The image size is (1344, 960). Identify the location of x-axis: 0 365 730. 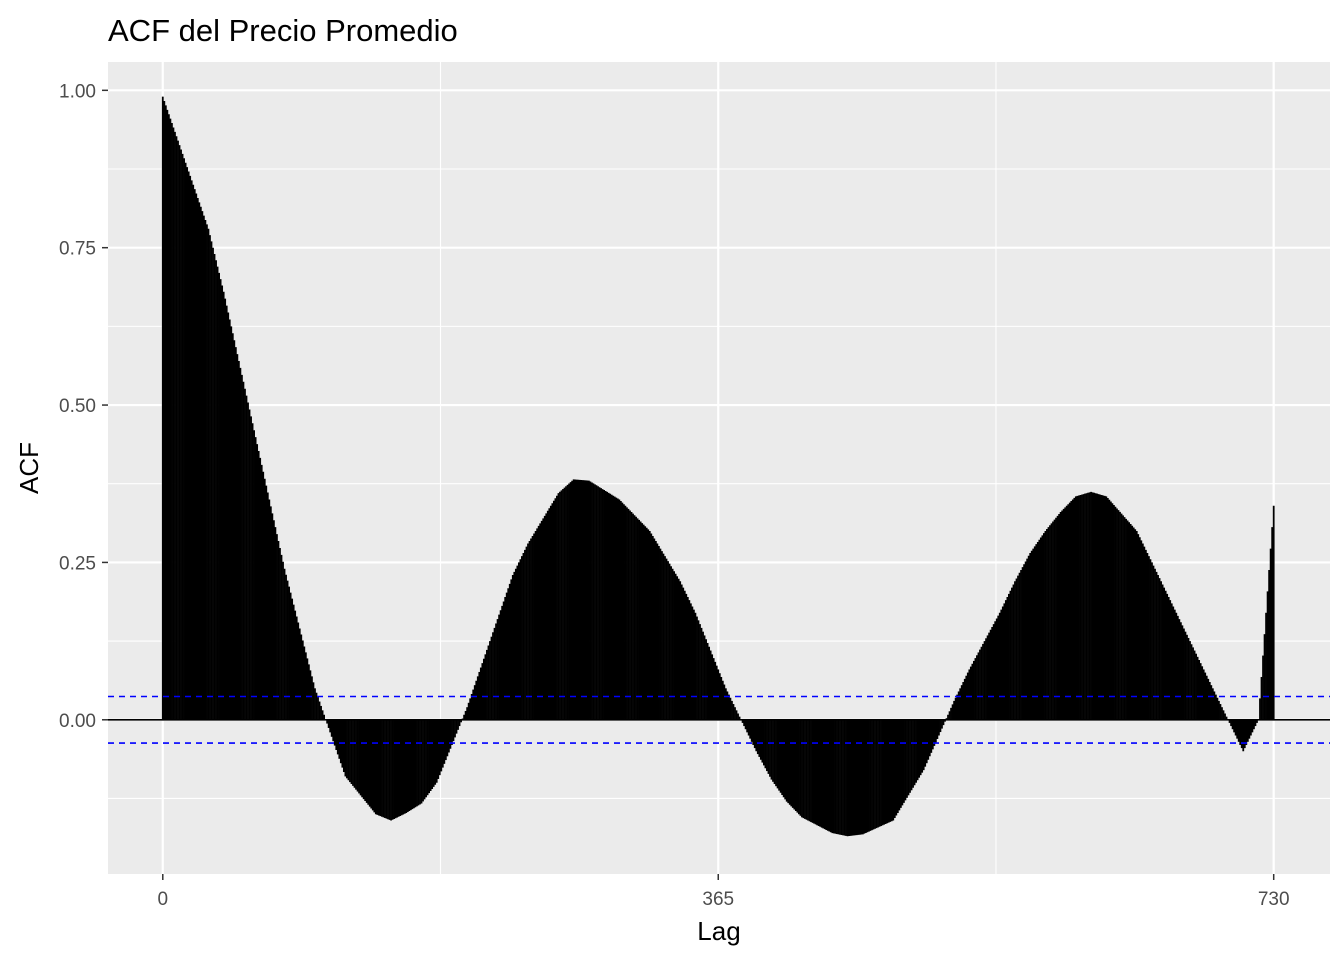
(723, 892).